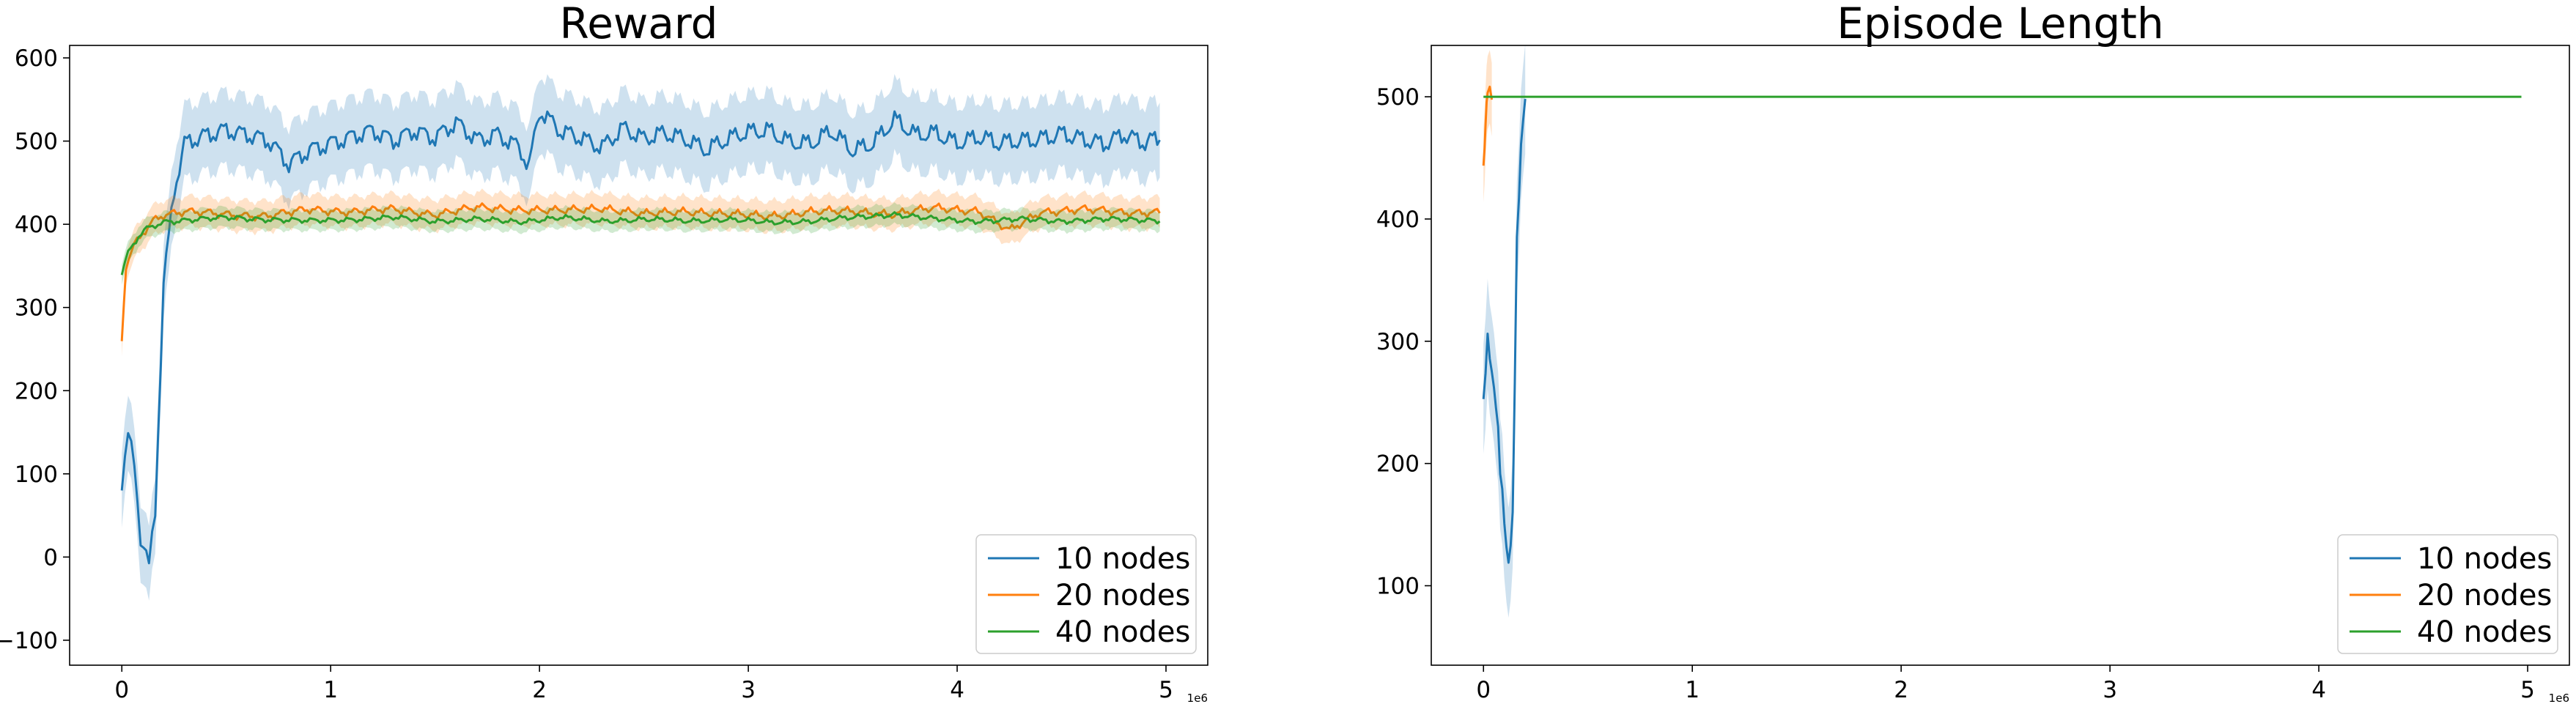 This screenshot has height=715, width=2576. Describe the element at coordinates (29, 641) in the screenshot. I see `y-tick-label: −100` at that location.